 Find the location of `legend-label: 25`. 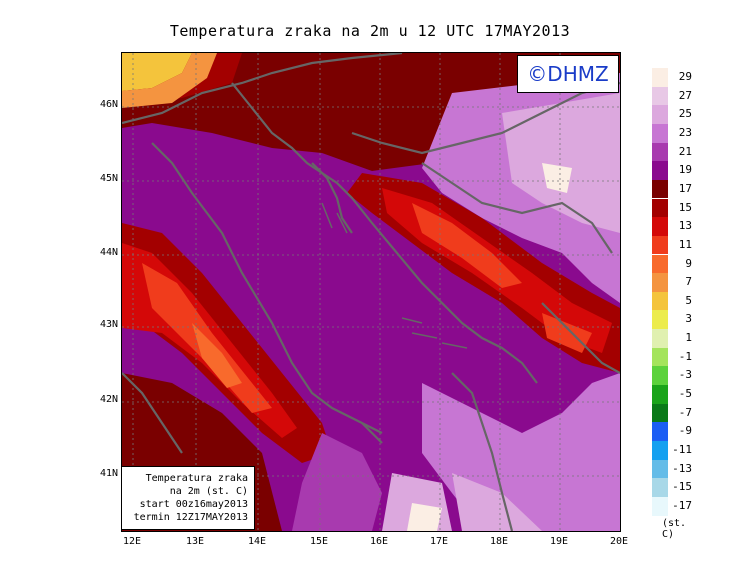

legend-label: 25 is located at coordinates (685, 114).